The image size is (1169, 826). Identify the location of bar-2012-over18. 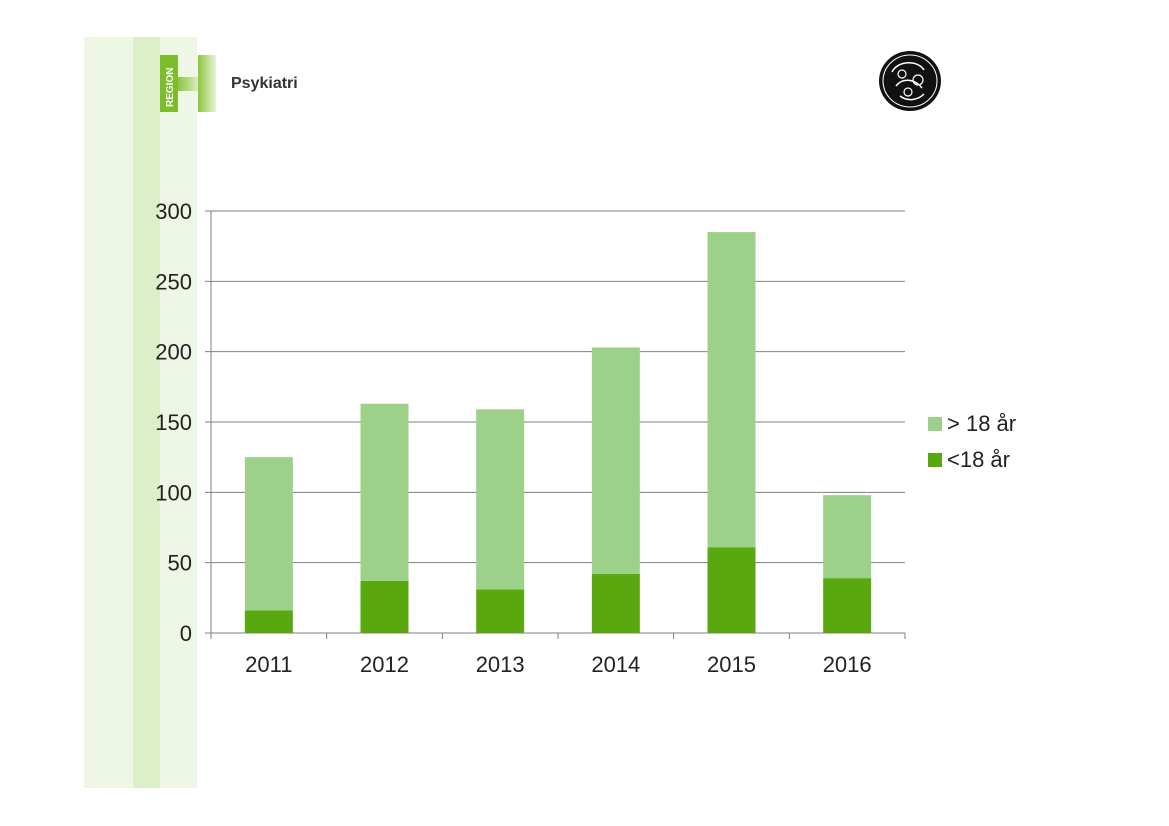
(384, 492).